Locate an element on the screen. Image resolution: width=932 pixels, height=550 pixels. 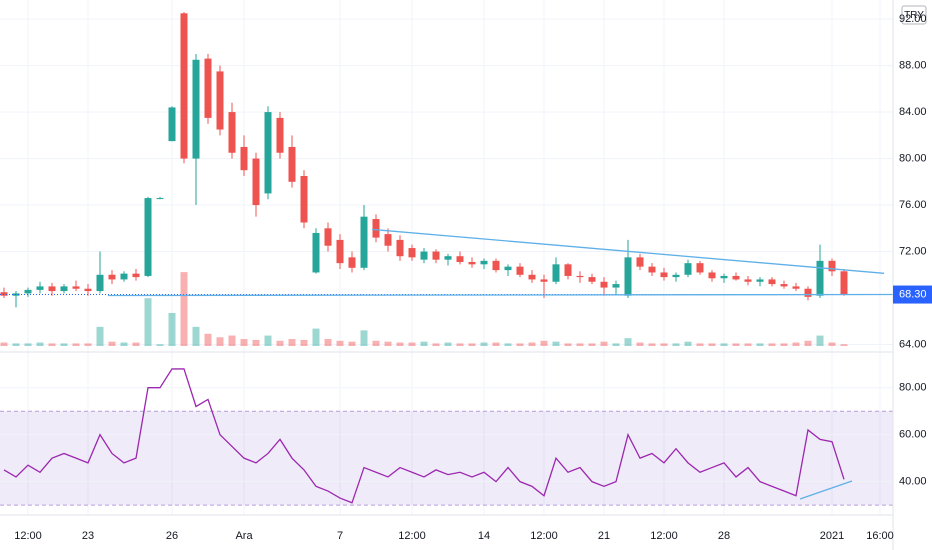
x-tick-label: 26 is located at coordinates (172, 536).